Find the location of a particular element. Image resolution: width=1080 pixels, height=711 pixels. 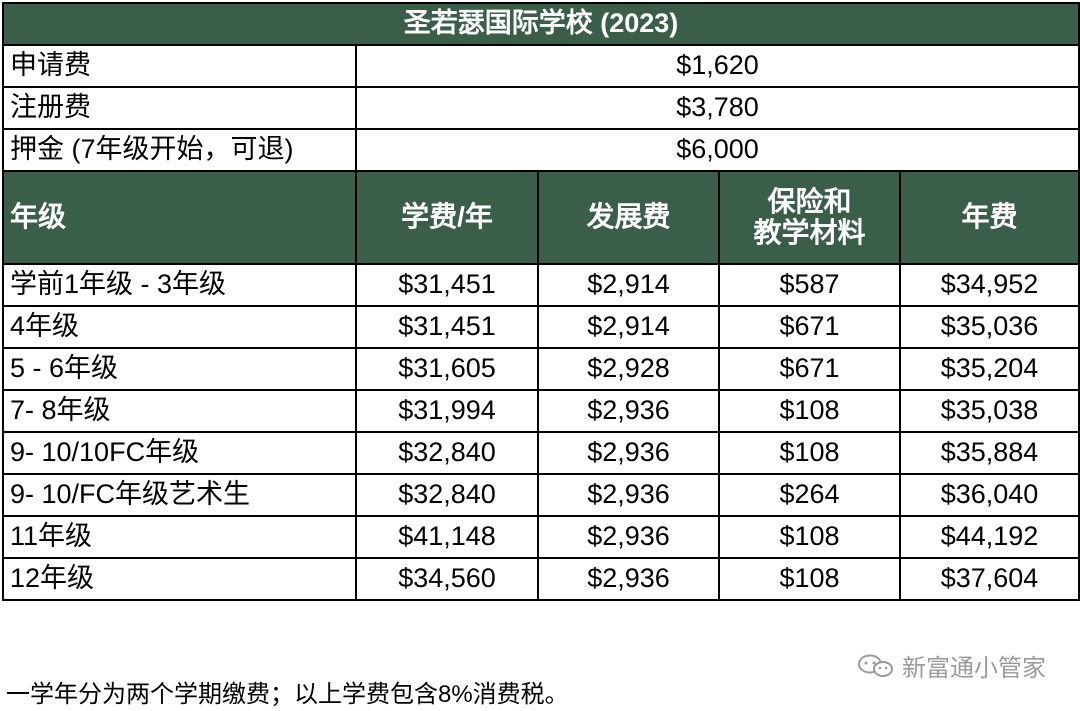

column-header-insurance: 保险和 教学材料 is located at coordinates (809, 217).